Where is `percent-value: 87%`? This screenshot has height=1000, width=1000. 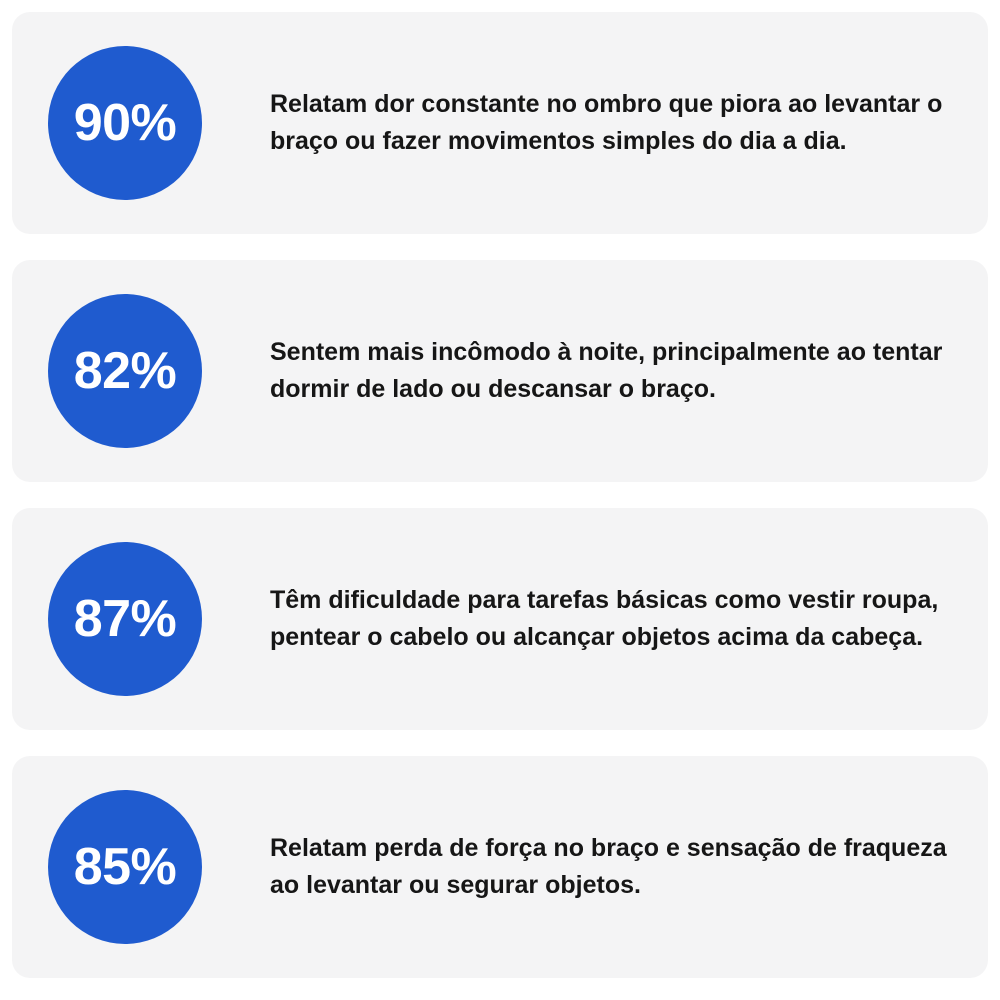
percent-value: 87% is located at coordinates (125, 619).